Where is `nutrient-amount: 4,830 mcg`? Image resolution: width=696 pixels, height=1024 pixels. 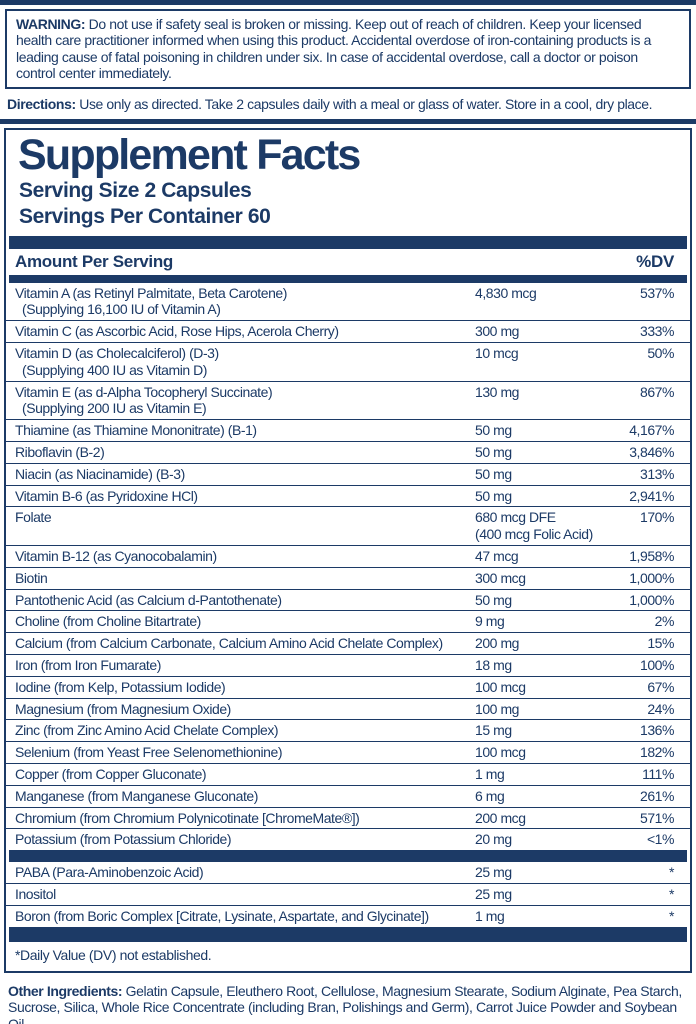 nutrient-amount: 4,830 mcg is located at coordinates (506, 292).